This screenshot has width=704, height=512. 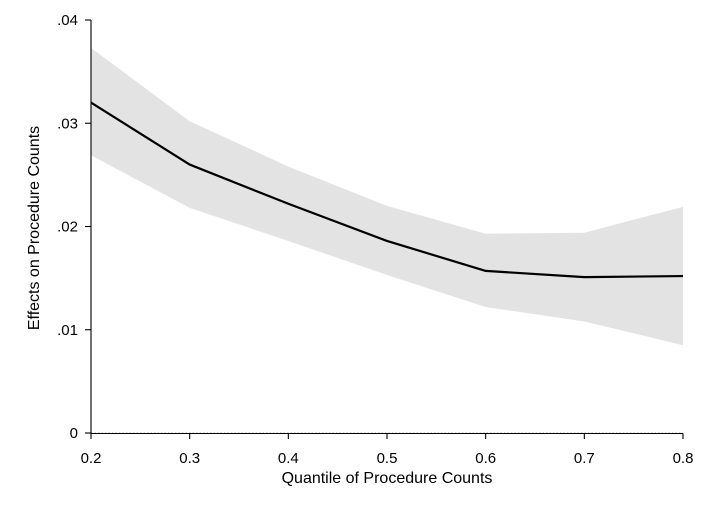 I want to click on x-axis-title: Quantile of Procedure Counts, so click(x=387, y=478).